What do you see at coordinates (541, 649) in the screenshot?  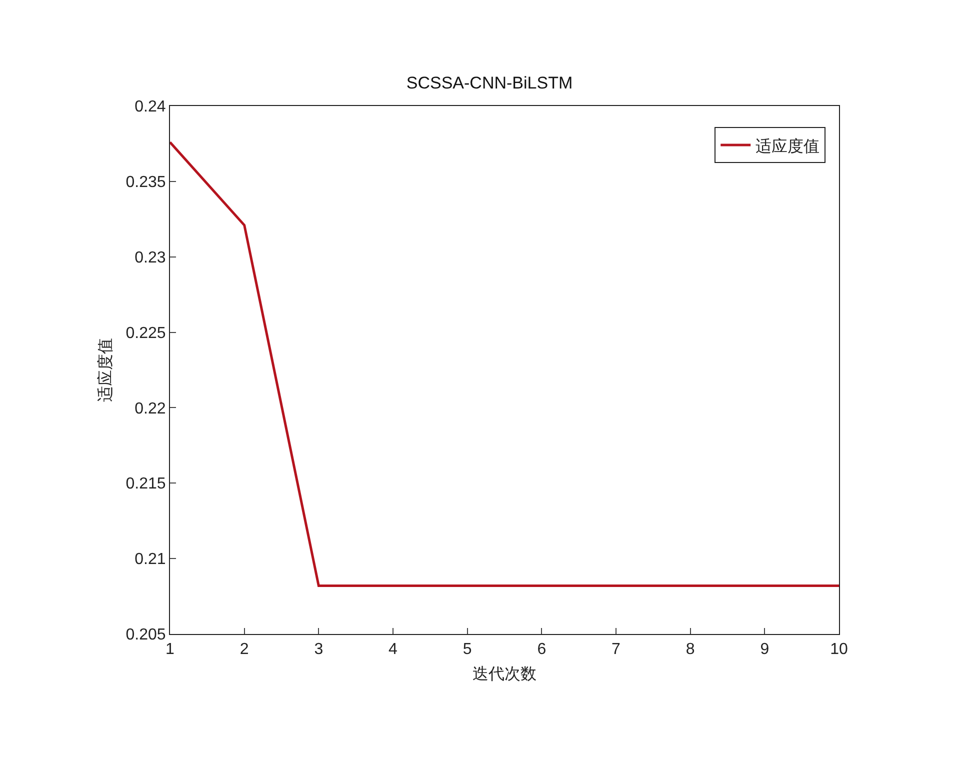 I see `x-tick-label: 6` at bounding box center [541, 649].